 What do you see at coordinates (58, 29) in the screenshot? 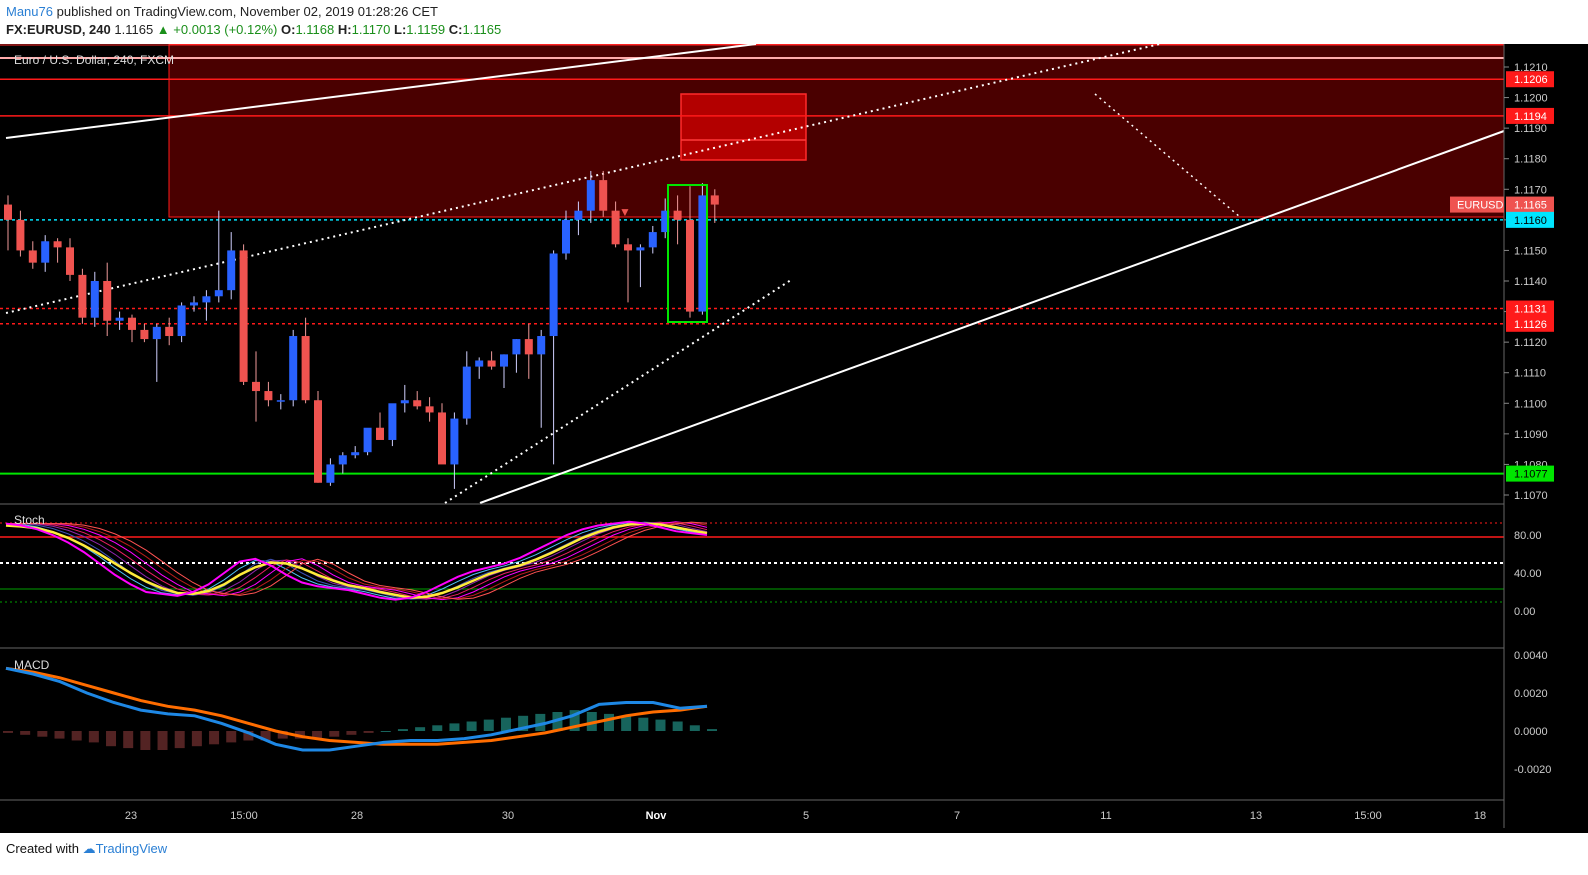
I see `symbol-label: FX:EURUSD, 240` at bounding box center [58, 29].